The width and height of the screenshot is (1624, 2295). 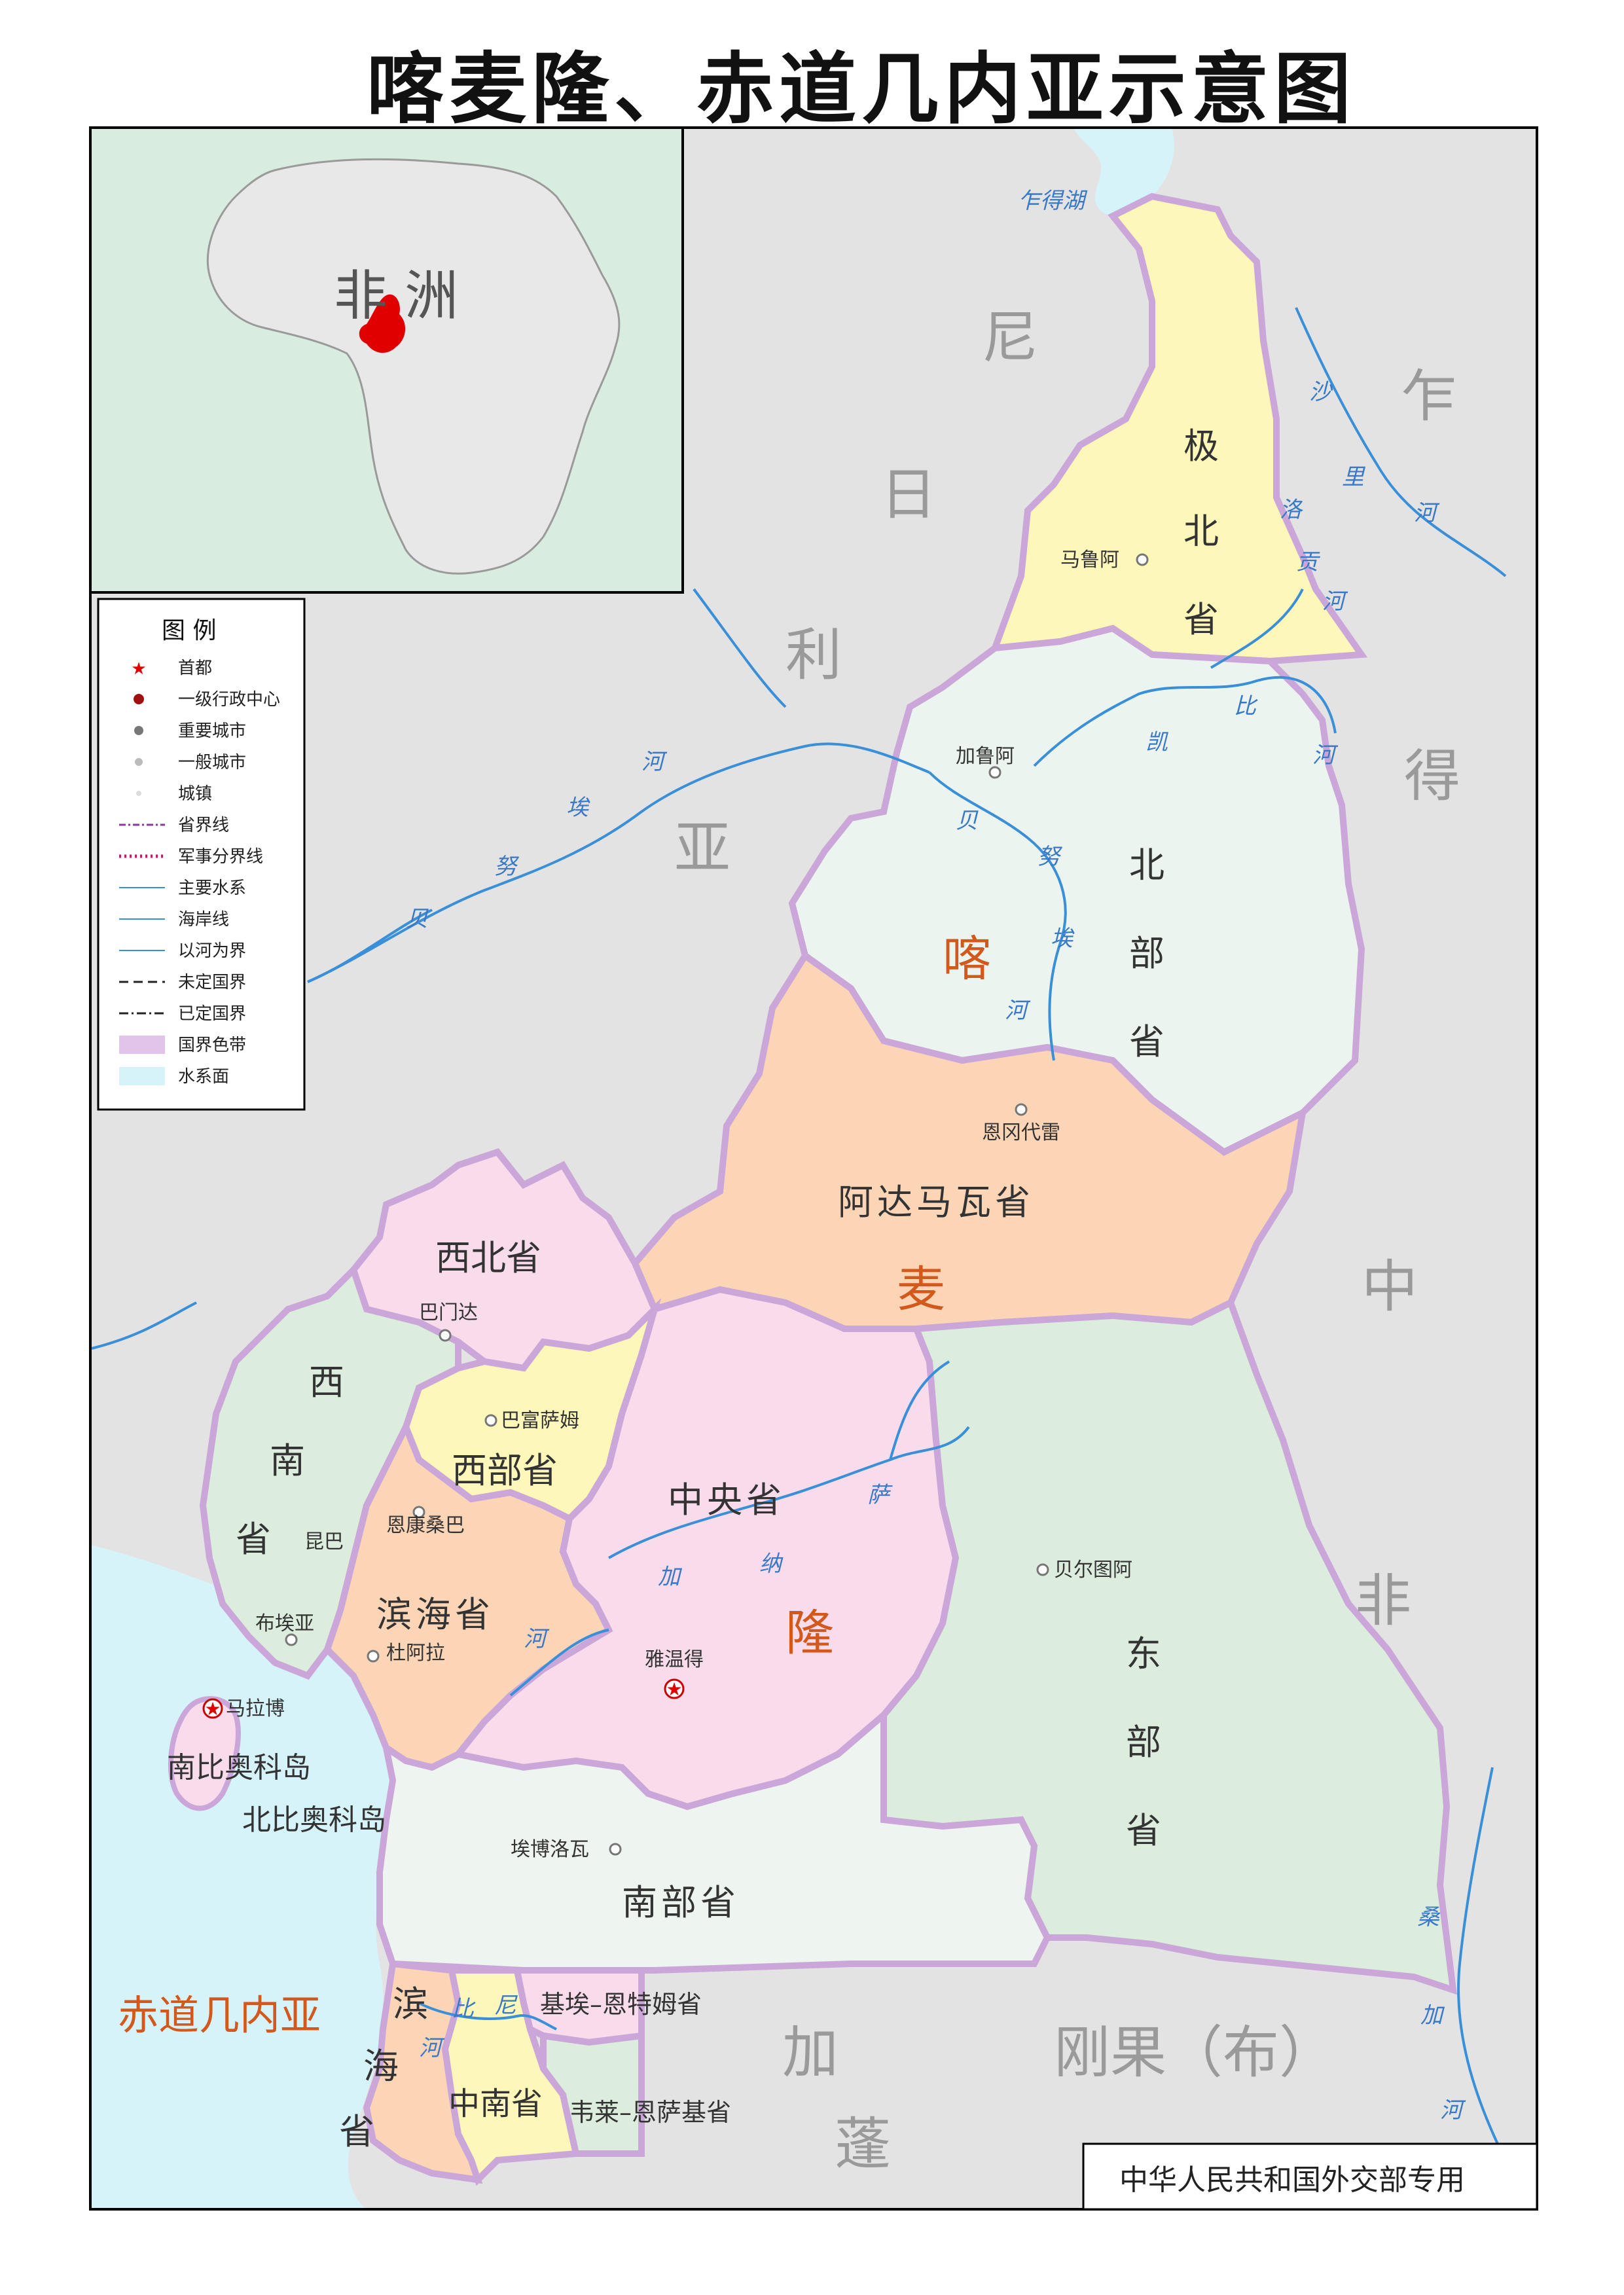 I want to click on legend-item-province-boundary-line: 省界线, so click(x=174, y=826).